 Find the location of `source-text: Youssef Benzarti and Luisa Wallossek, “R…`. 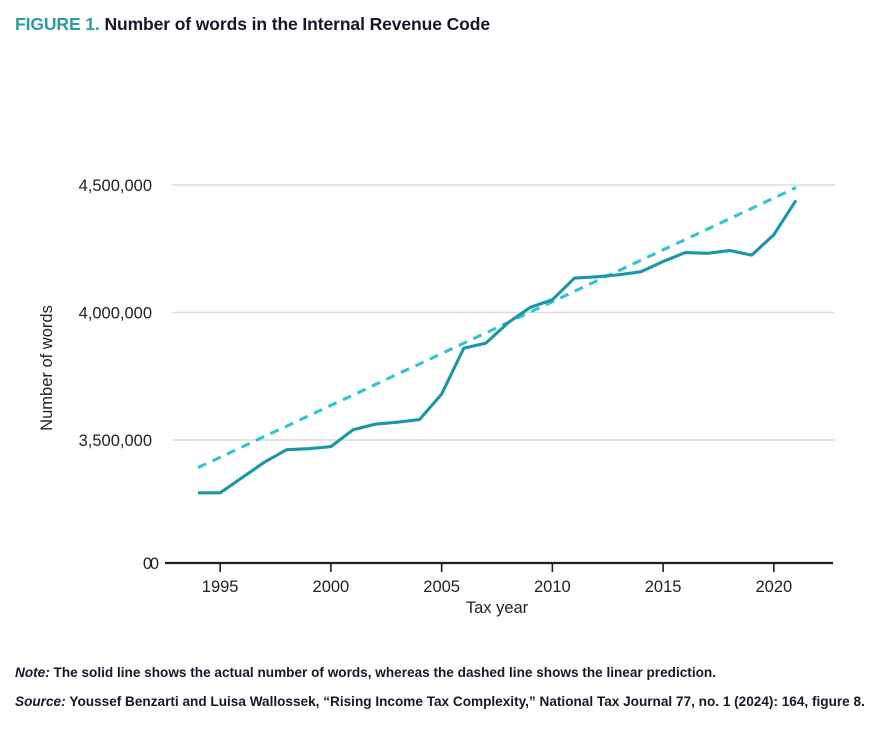

source-text: Youssef Benzarti and Luisa Wallossek, “R… is located at coordinates (467, 701).